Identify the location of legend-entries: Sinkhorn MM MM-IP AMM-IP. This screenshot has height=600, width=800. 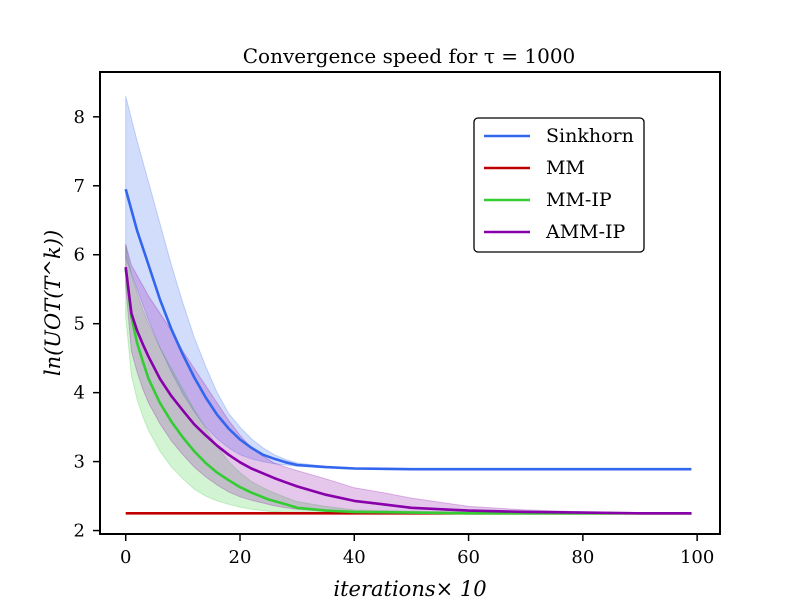
(559, 184).